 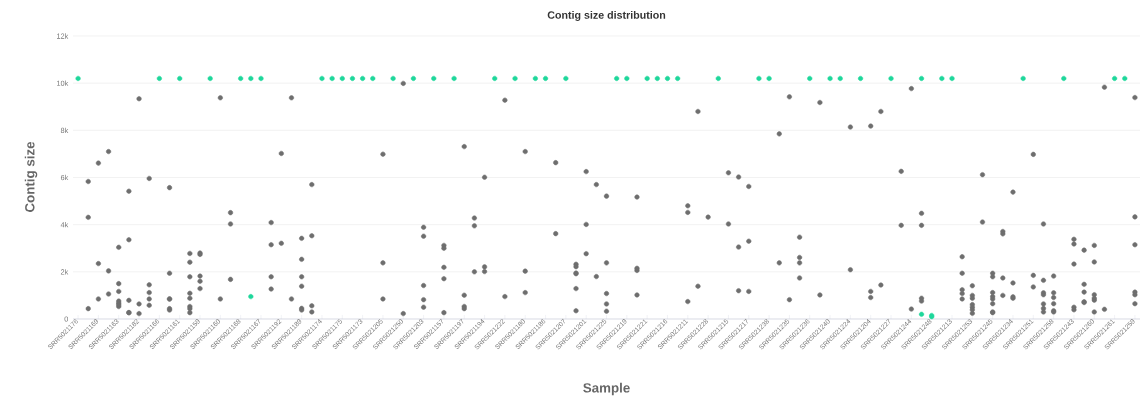 What do you see at coordinates (606, 389) in the screenshot?
I see `x-axis-title: Sample` at bounding box center [606, 389].